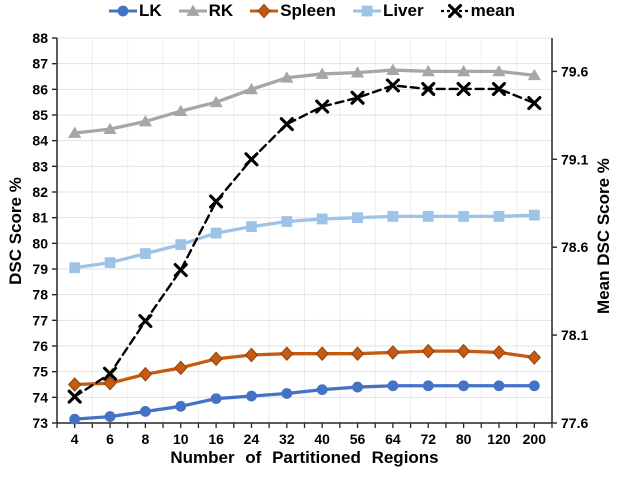  Describe the element at coordinates (40, 166) in the screenshot. I see `left-tick-label: 83` at that location.